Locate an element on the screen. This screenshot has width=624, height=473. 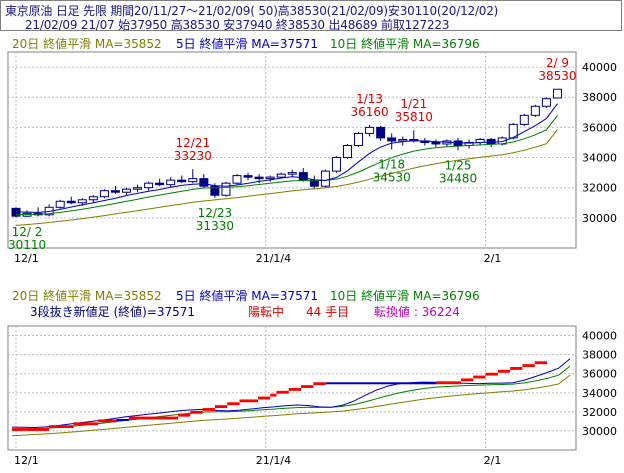
lower-y-tick-label: 38000 is located at coordinates (599, 355).